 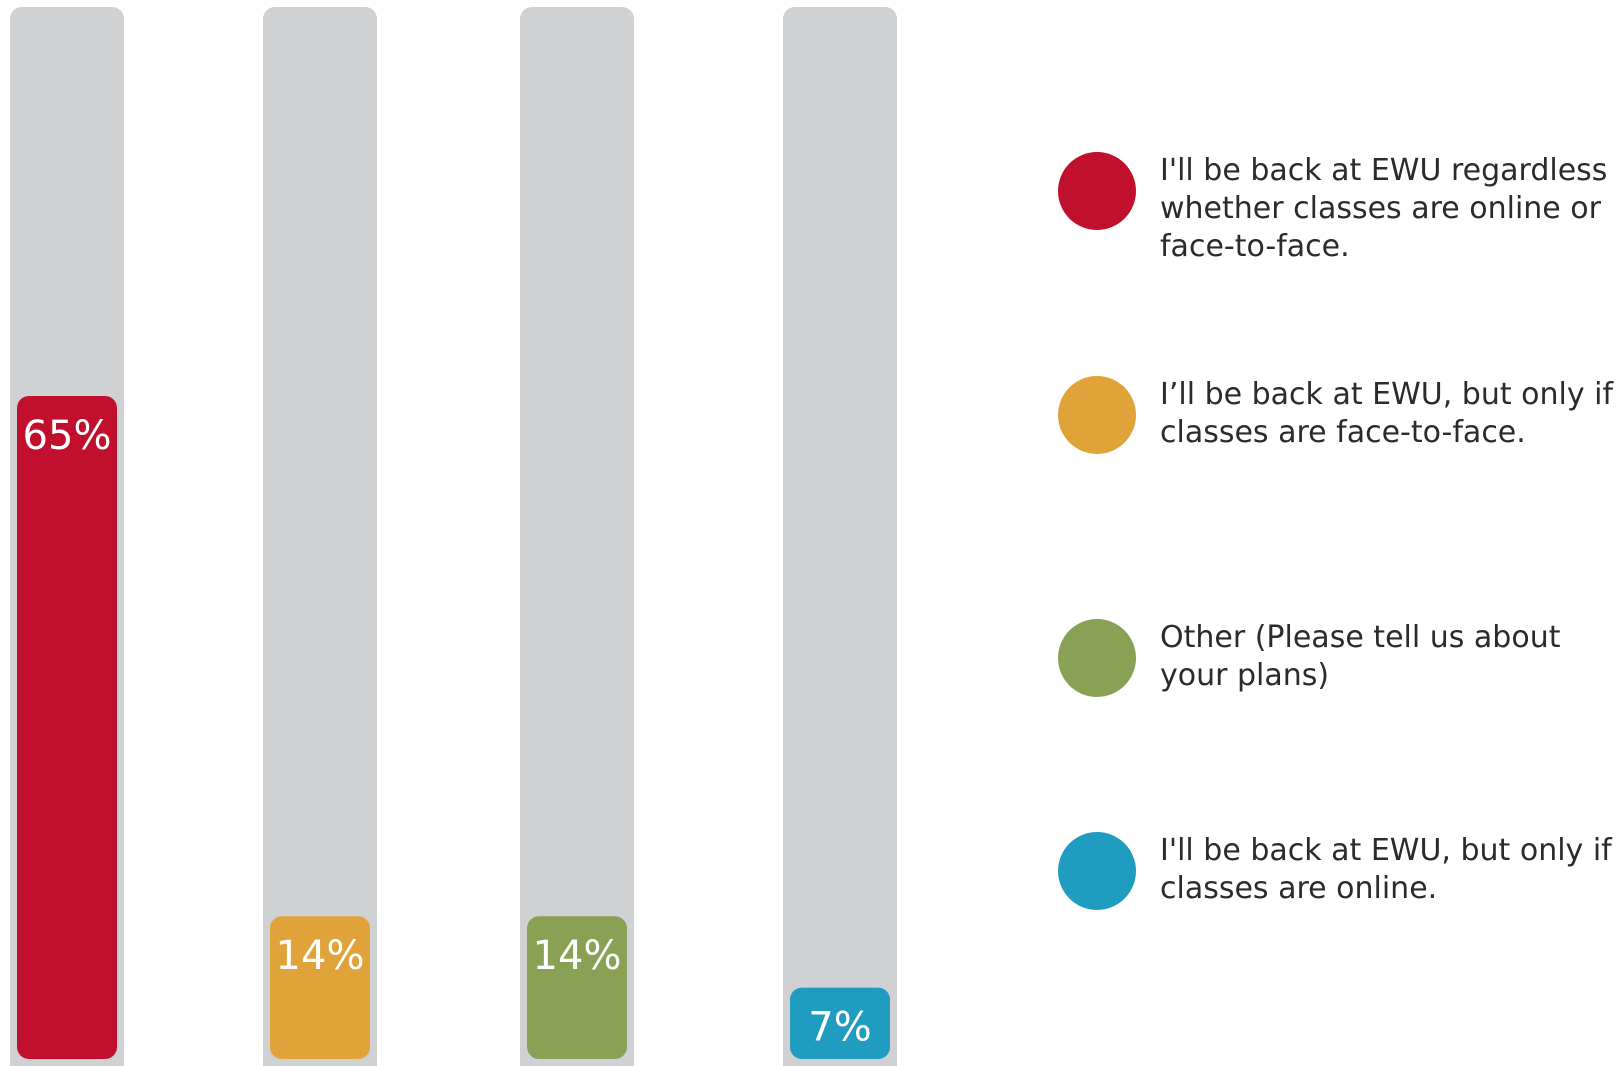 I want to click on bar-value-label-face-to-face: 14%, so click(x=320, y=956).